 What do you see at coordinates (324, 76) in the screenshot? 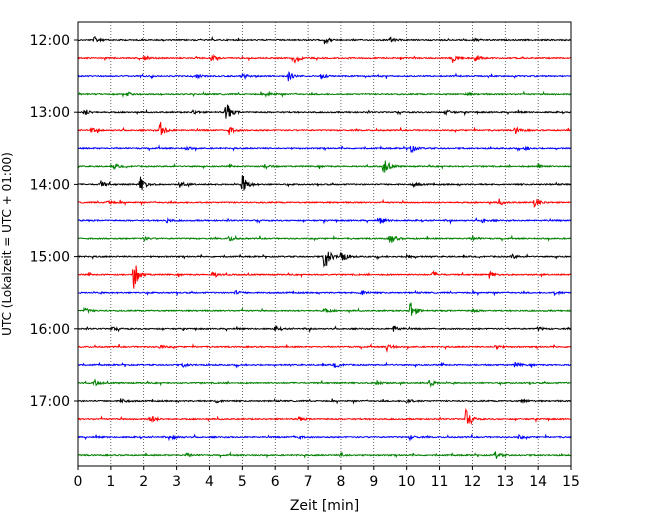
I see `trace-12:30` at bounding box center [324, 76].